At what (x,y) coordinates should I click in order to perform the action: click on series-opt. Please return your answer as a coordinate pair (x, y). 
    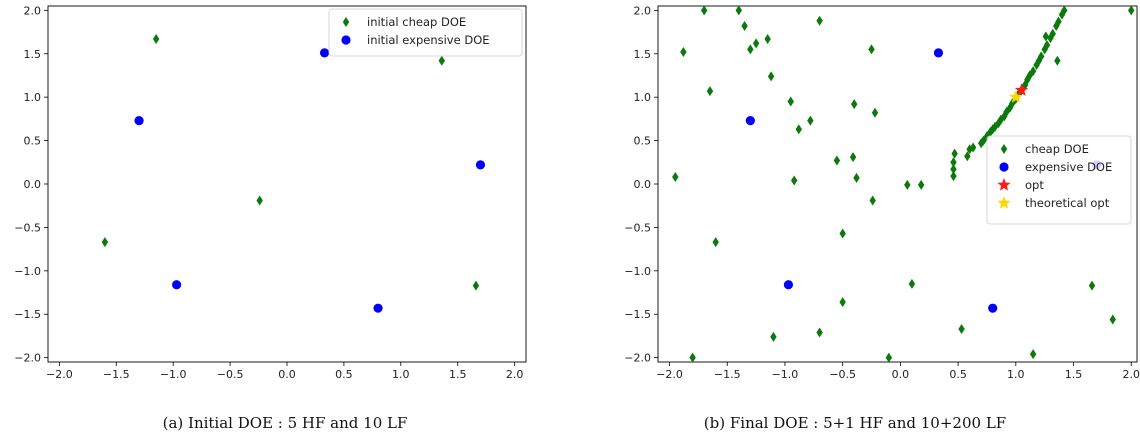
    Looking at the image, I should click on (1021, 89).